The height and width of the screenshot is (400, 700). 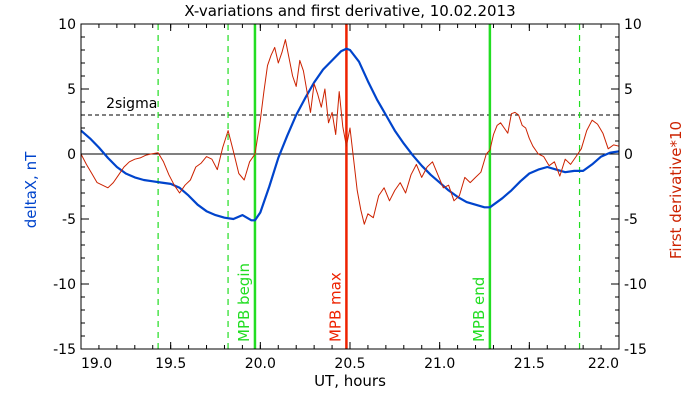 I want to click on y-tick-label-right: 10, so click(x=633, y=25).